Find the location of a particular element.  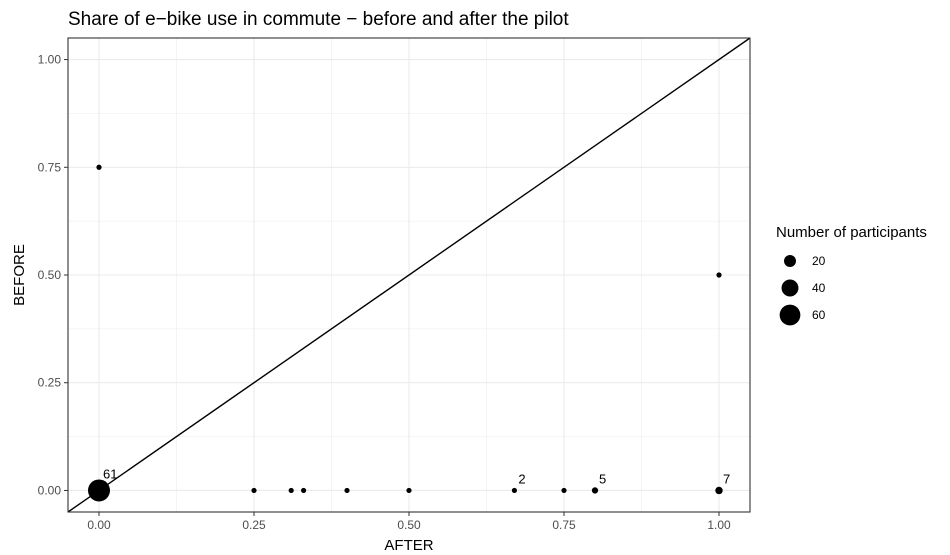

x-tick-label: 0.75 is located at coordinates (564, 525).